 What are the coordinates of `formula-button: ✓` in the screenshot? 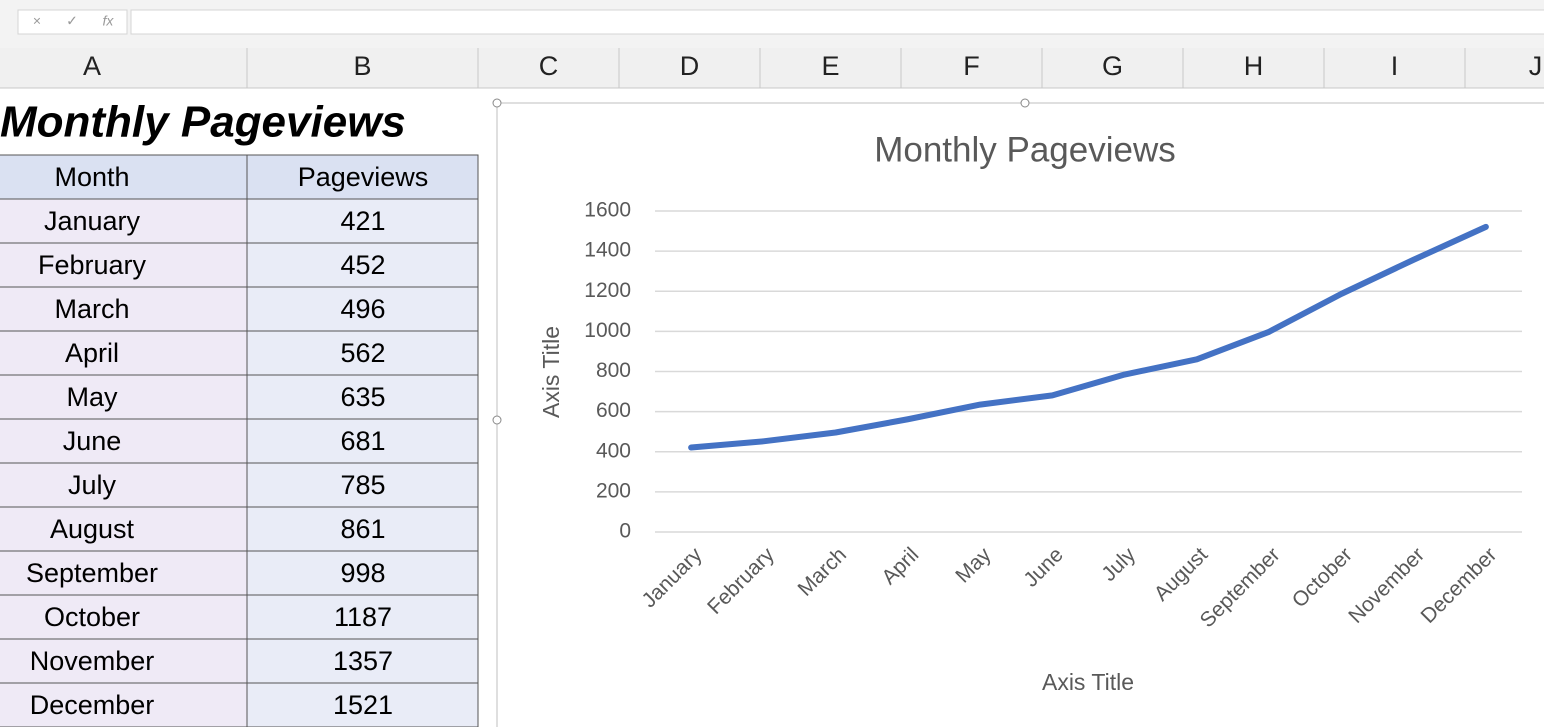 It's located at (72, 21).